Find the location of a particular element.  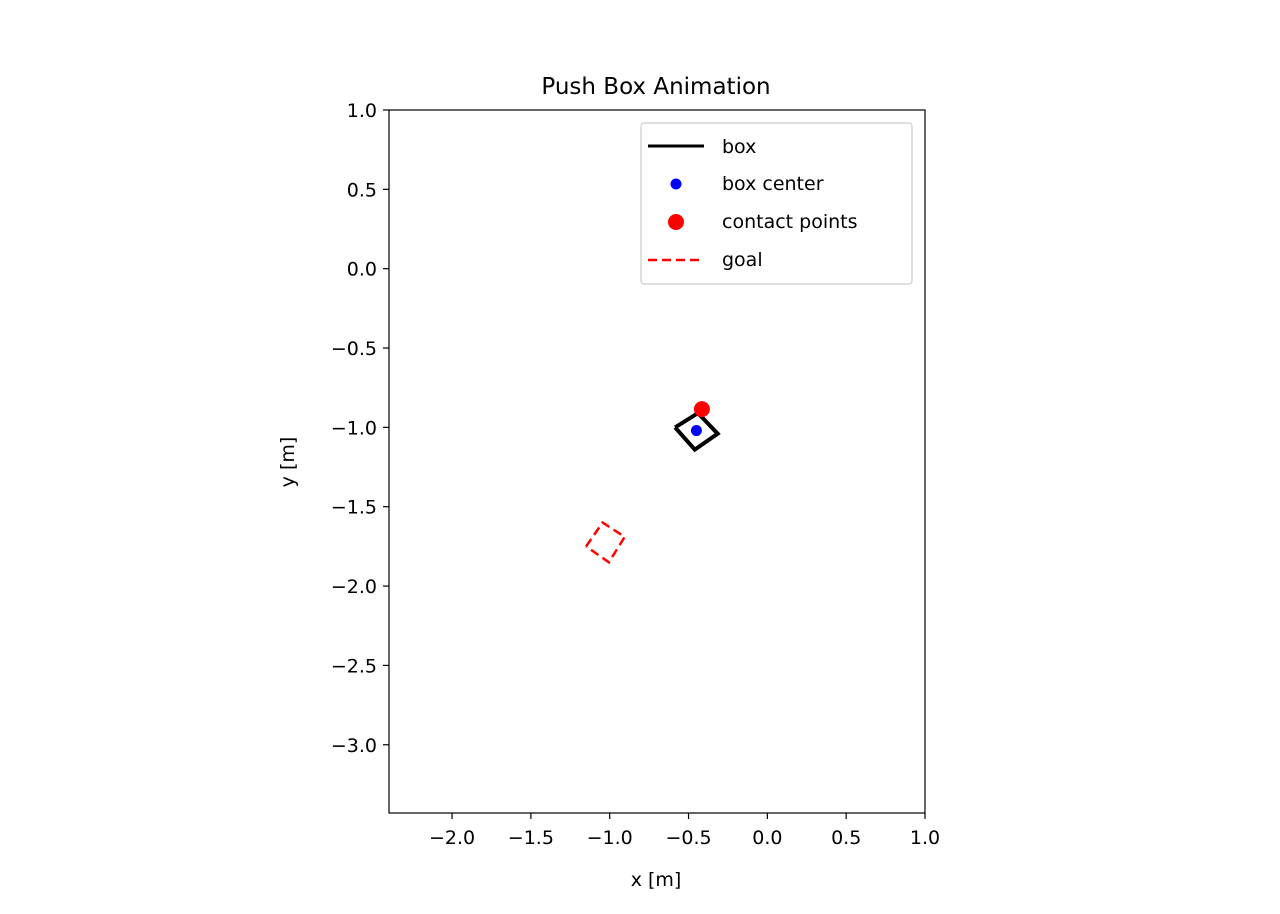

y-tick-label: 0.0 is located at coordinates (362, 270).